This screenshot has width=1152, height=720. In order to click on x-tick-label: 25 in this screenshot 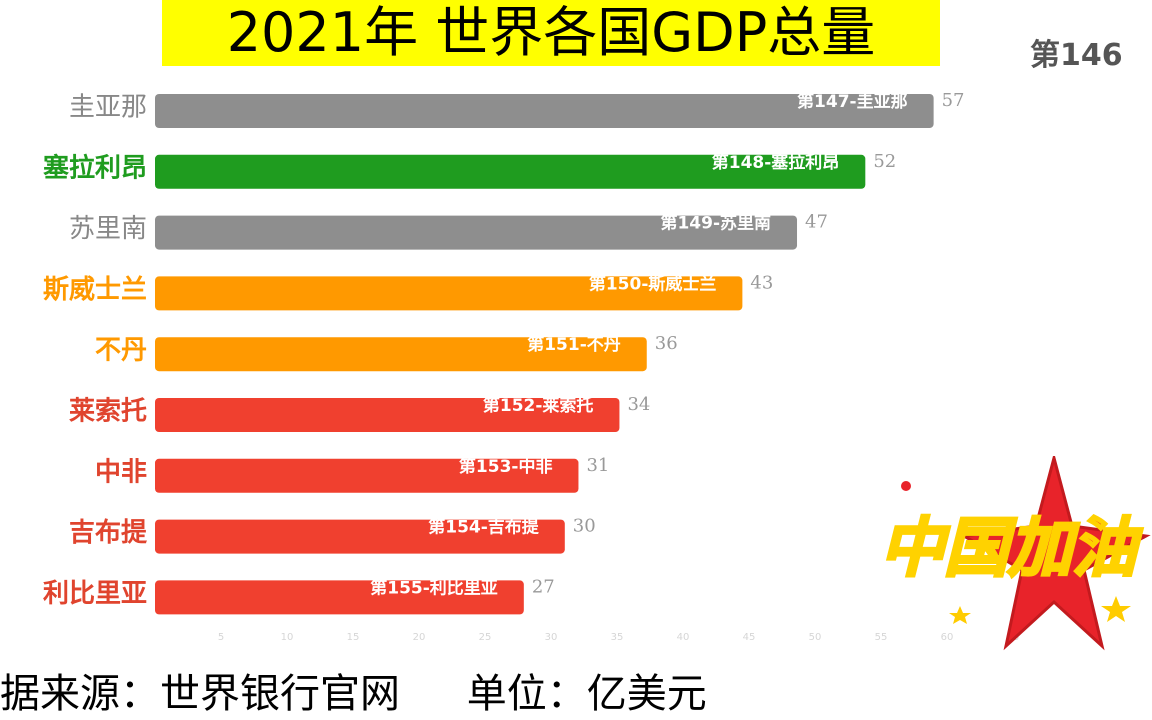, I will do `click(485, 637)`.